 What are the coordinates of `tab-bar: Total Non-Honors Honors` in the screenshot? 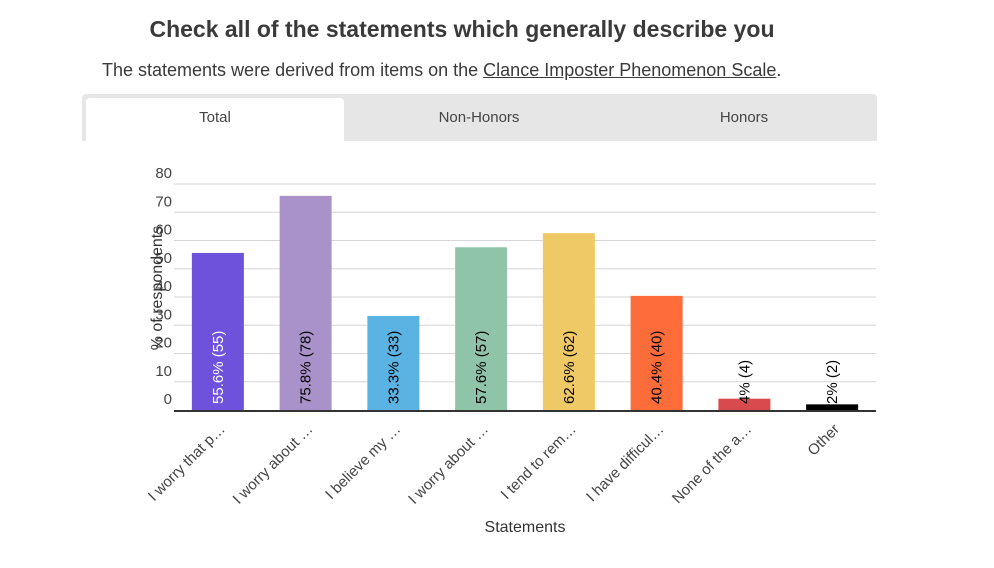 It's located at (479, 117).